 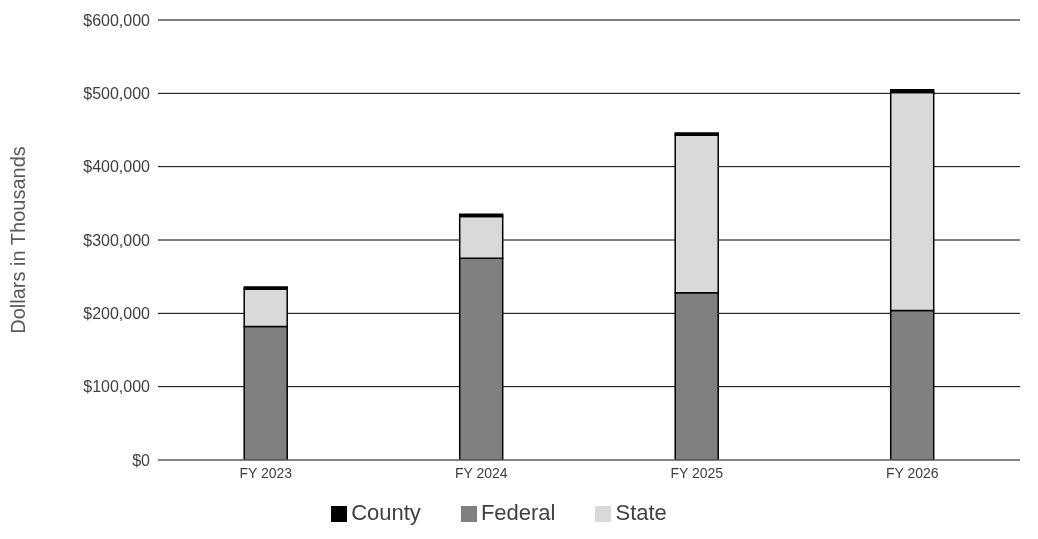 What do you see at coordinates (912, 472) in the screenshot?
I see `x-tick-label: FY 2026` at bounding box center [912, 472].